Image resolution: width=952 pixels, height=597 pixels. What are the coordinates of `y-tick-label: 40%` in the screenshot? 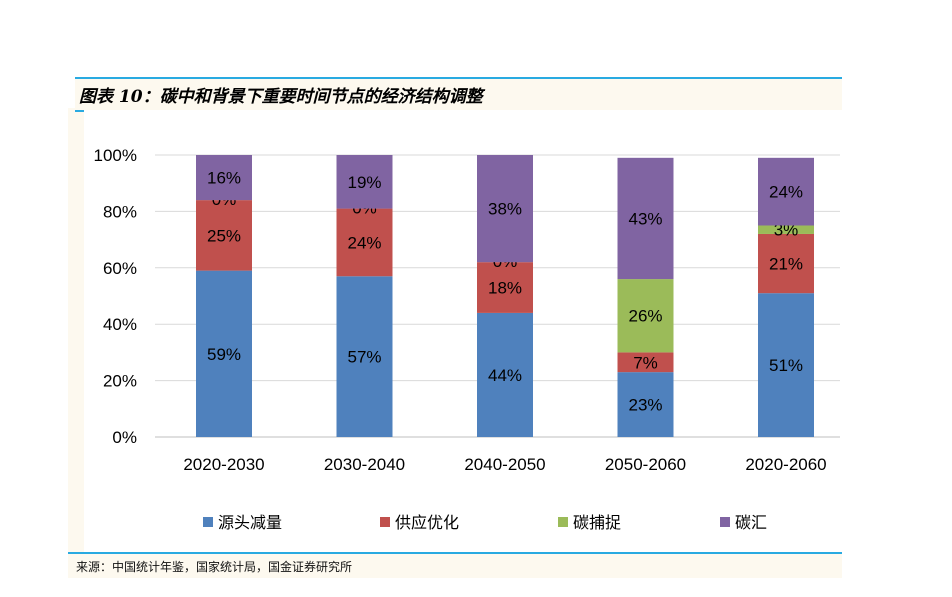 It's located at (120, 324).